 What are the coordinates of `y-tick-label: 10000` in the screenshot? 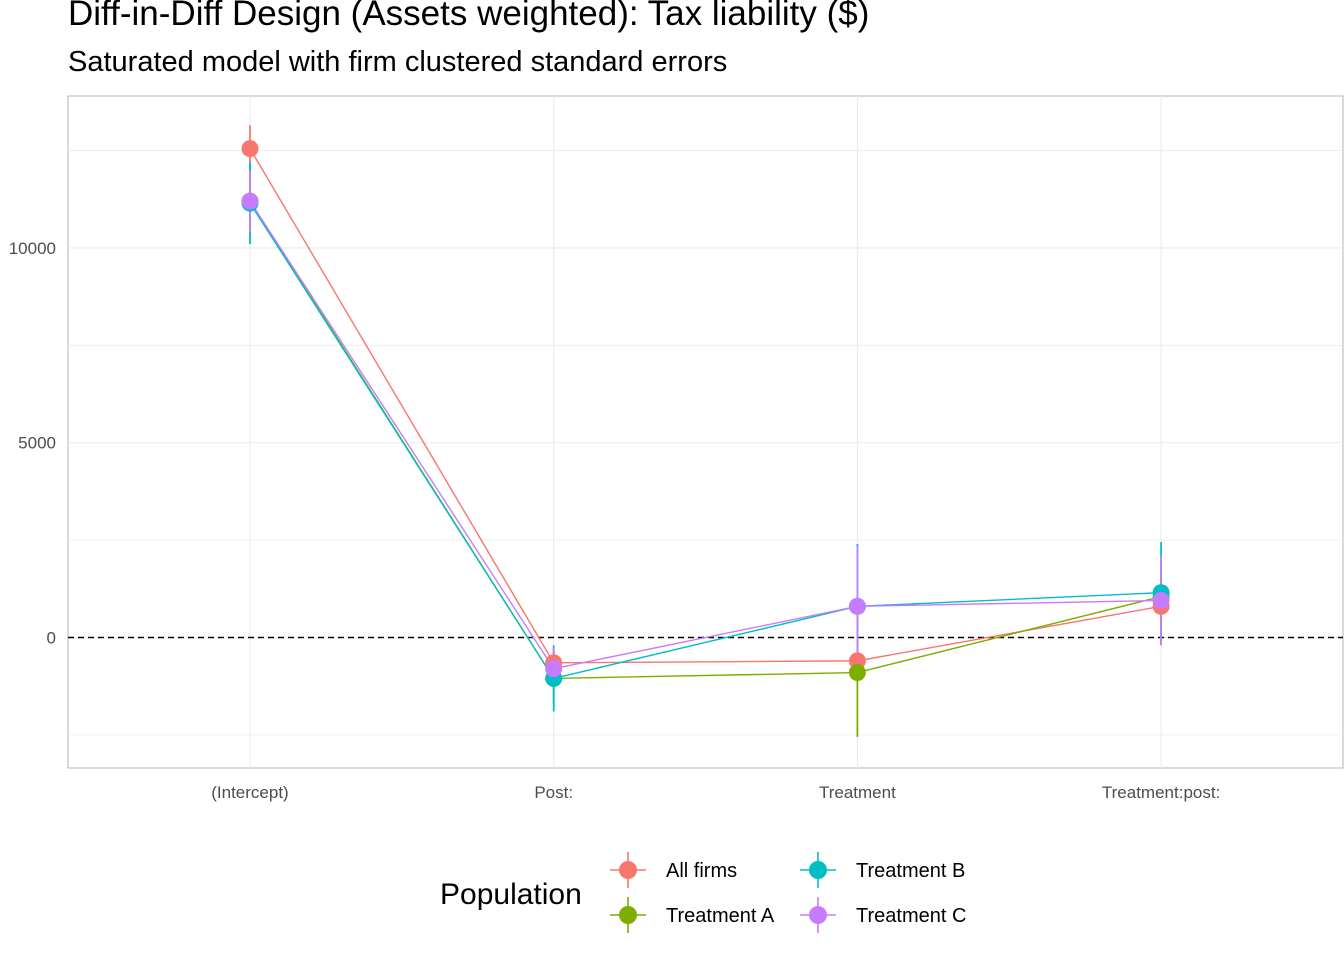 It's located at (32, 248).